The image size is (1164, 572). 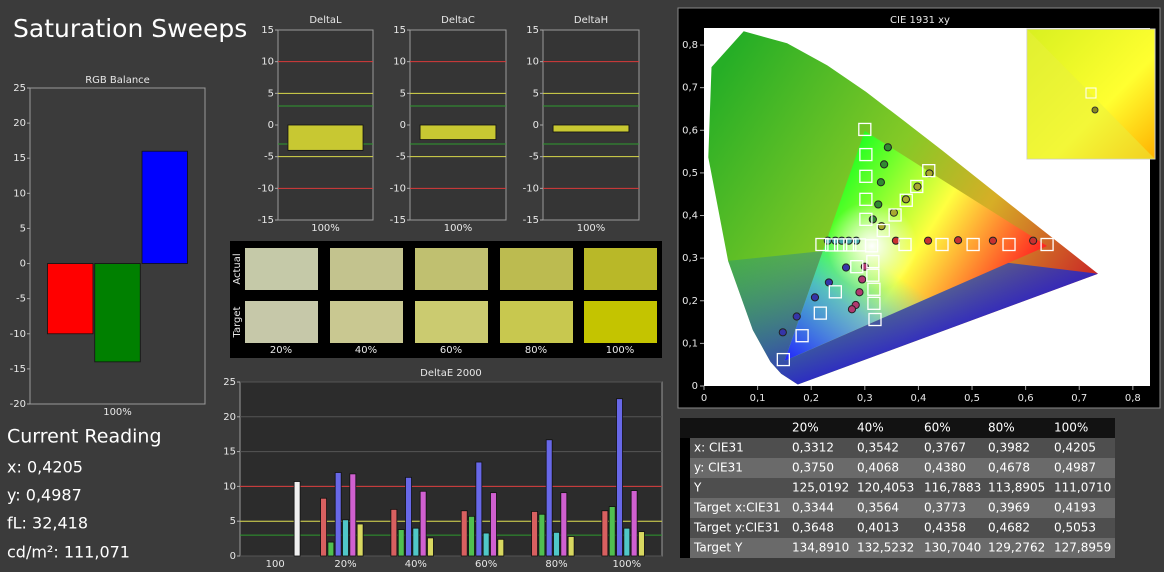 I want to click on row-header: Target y:CIE31, so click(x=736, y=528).